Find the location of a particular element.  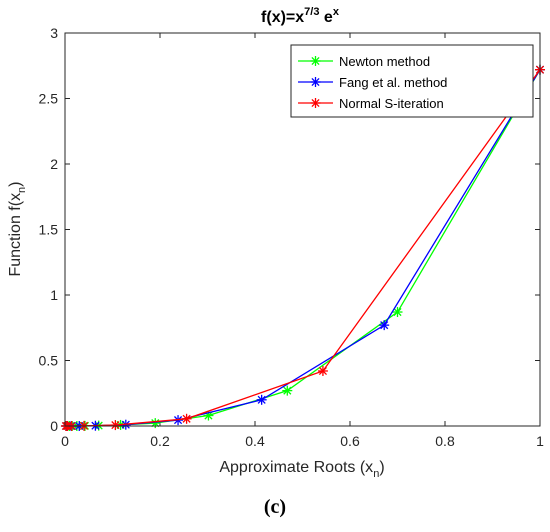

y-axis-label: Function f(xn) is located at coordinates (17, 228).